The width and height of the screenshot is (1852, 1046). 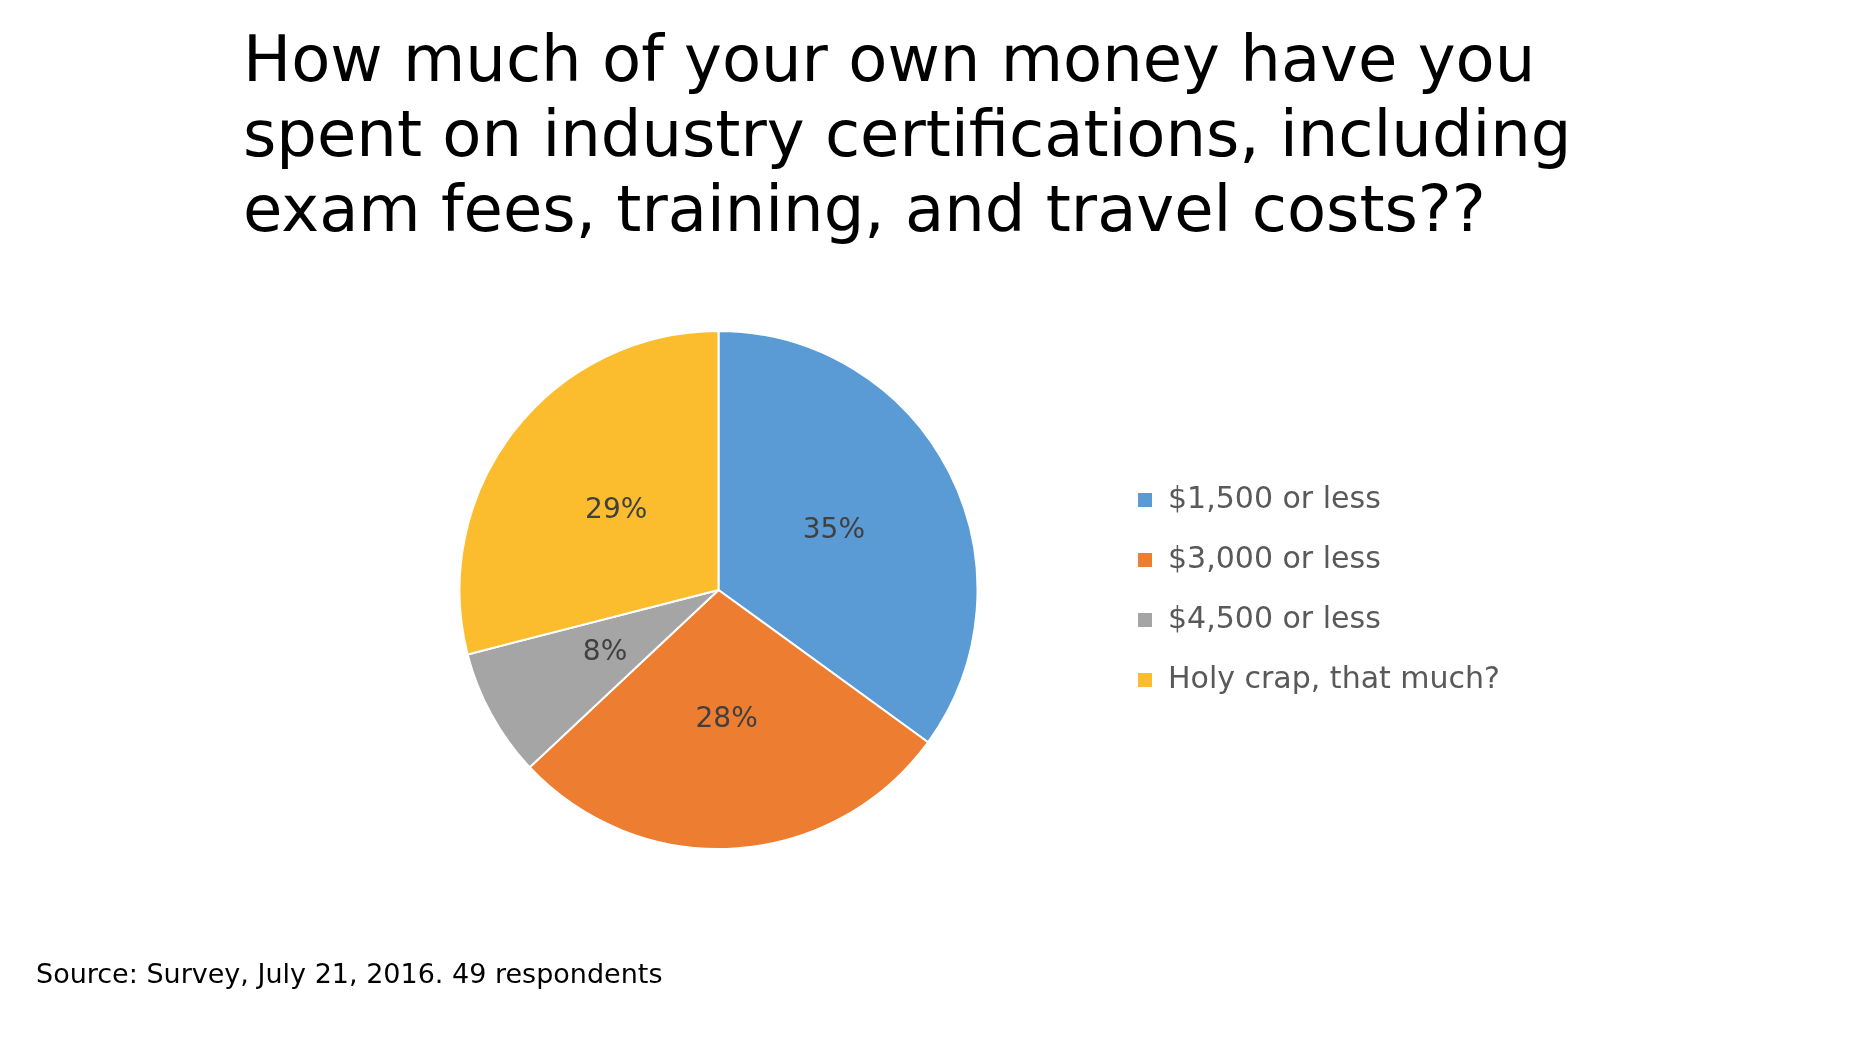 What do you see at coordinates (834, 529) in the screenshot?
I see `data-label: 35%` at bounding box center [834, 529].